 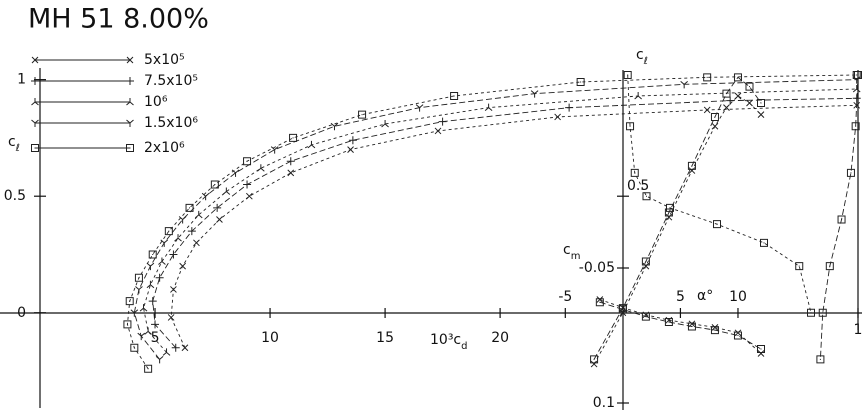 I want to click on x-tick-label: 20, so click(x=500, y=338).